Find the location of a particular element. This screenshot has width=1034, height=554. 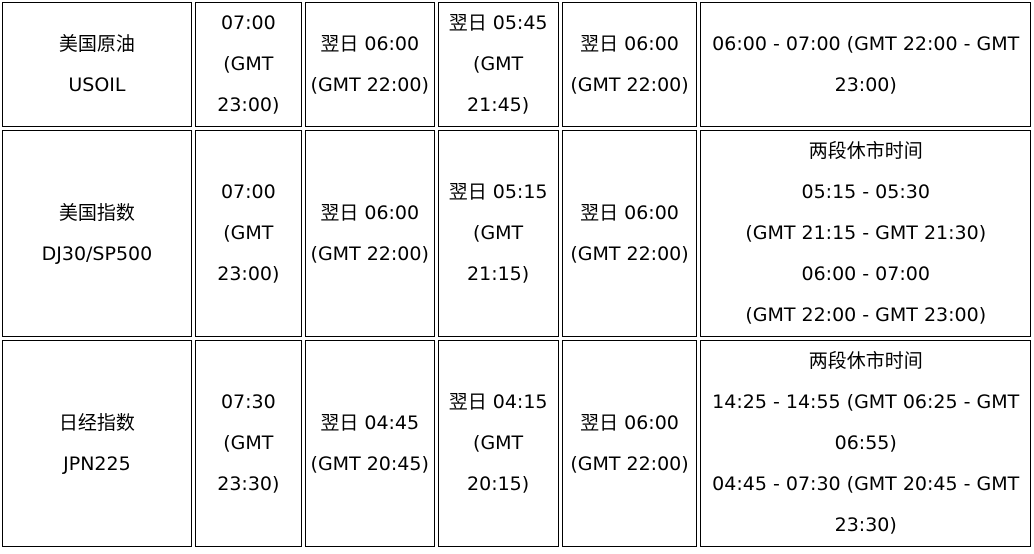

cell-line: 翌日 05:15 is located at coordinates (498, 192).